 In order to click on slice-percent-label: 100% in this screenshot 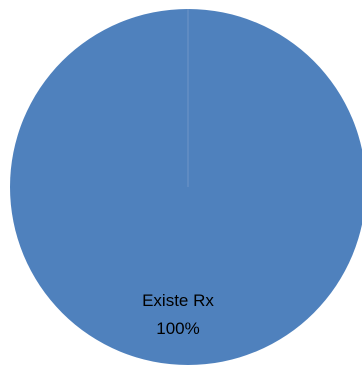, I will do `click(177, 328)`.